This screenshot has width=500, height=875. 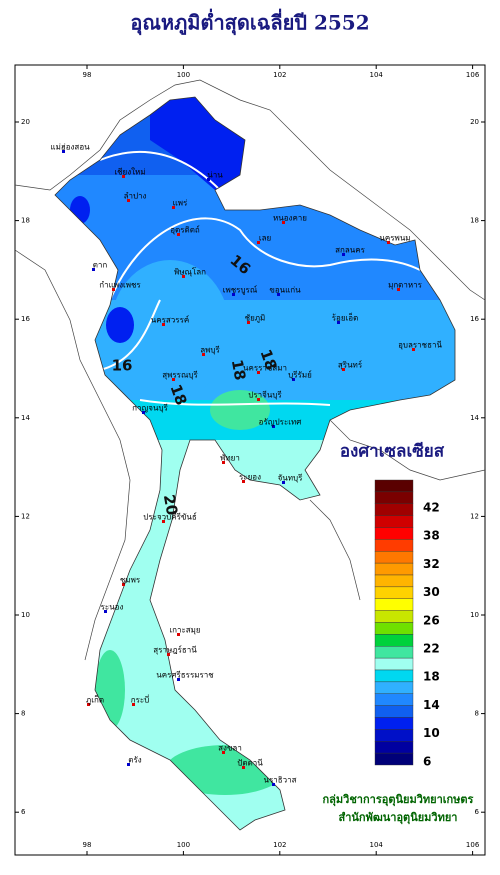 I want to click on lat-label: 18, so click(x=25, y=221).